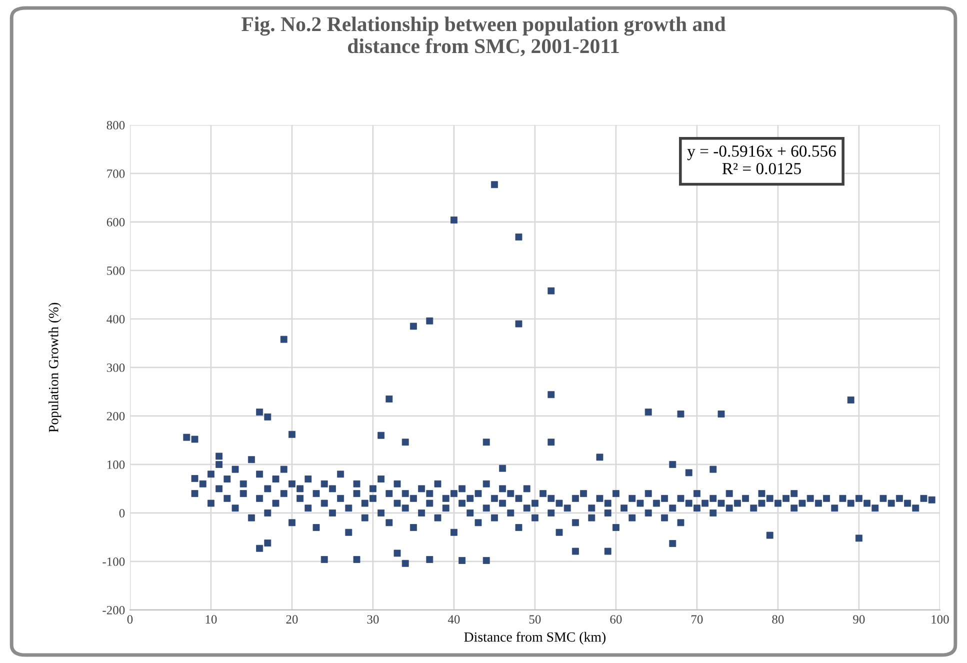  I want to click on x-tick-label: 30, so click(373, 619).